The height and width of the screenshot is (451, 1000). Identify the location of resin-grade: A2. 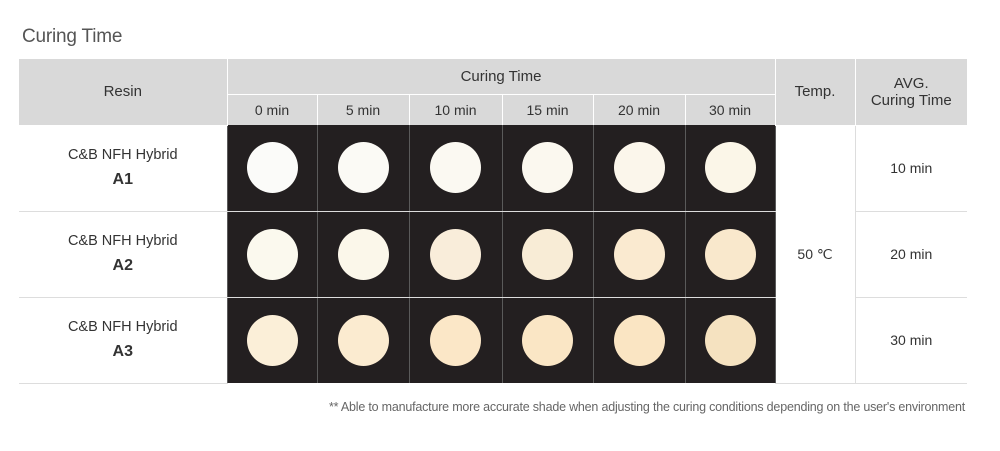
(122, 265).